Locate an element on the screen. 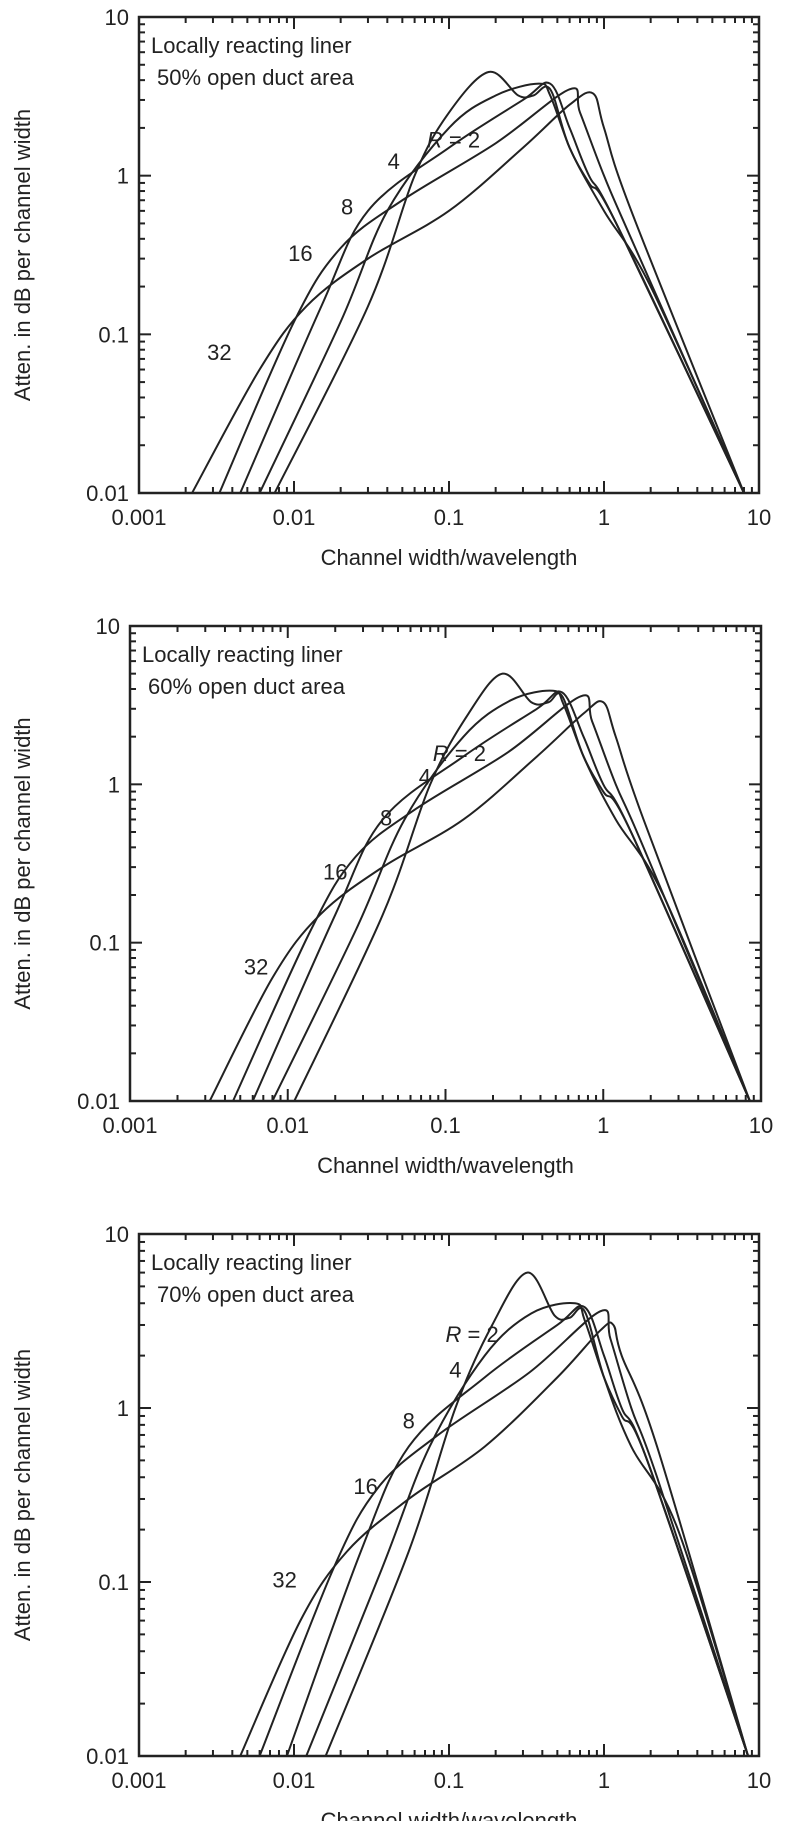  panel-title-line: 60% open duct area is located at coordinates (247, 686).